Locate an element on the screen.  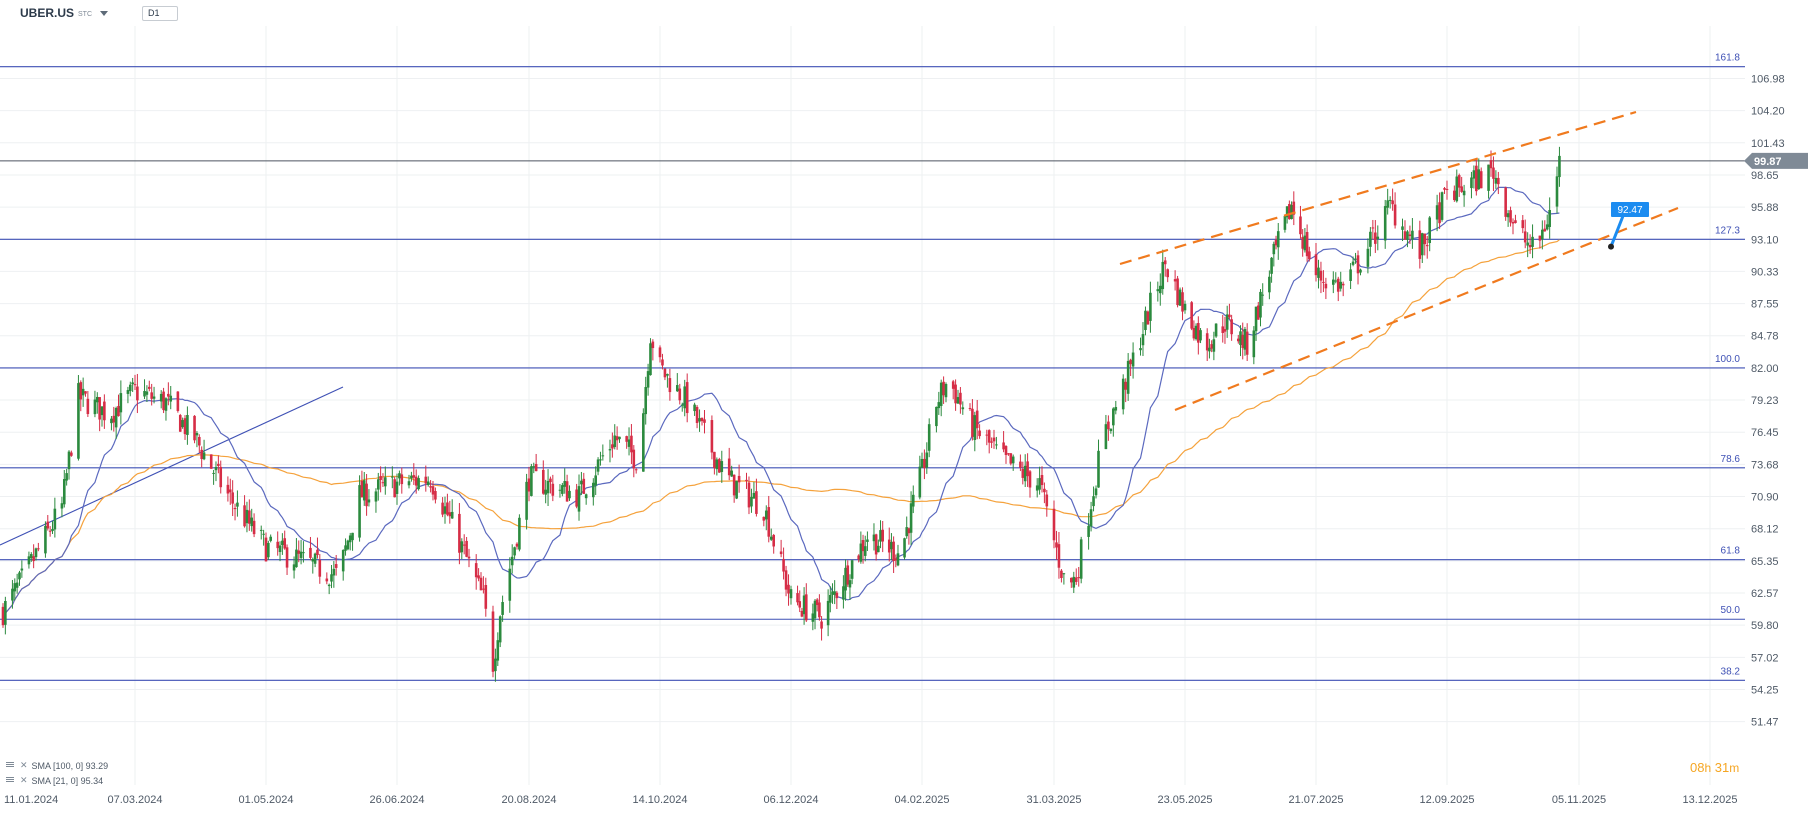
date-tick-label: 06.12.2024 is located at coordinates (790, 800).